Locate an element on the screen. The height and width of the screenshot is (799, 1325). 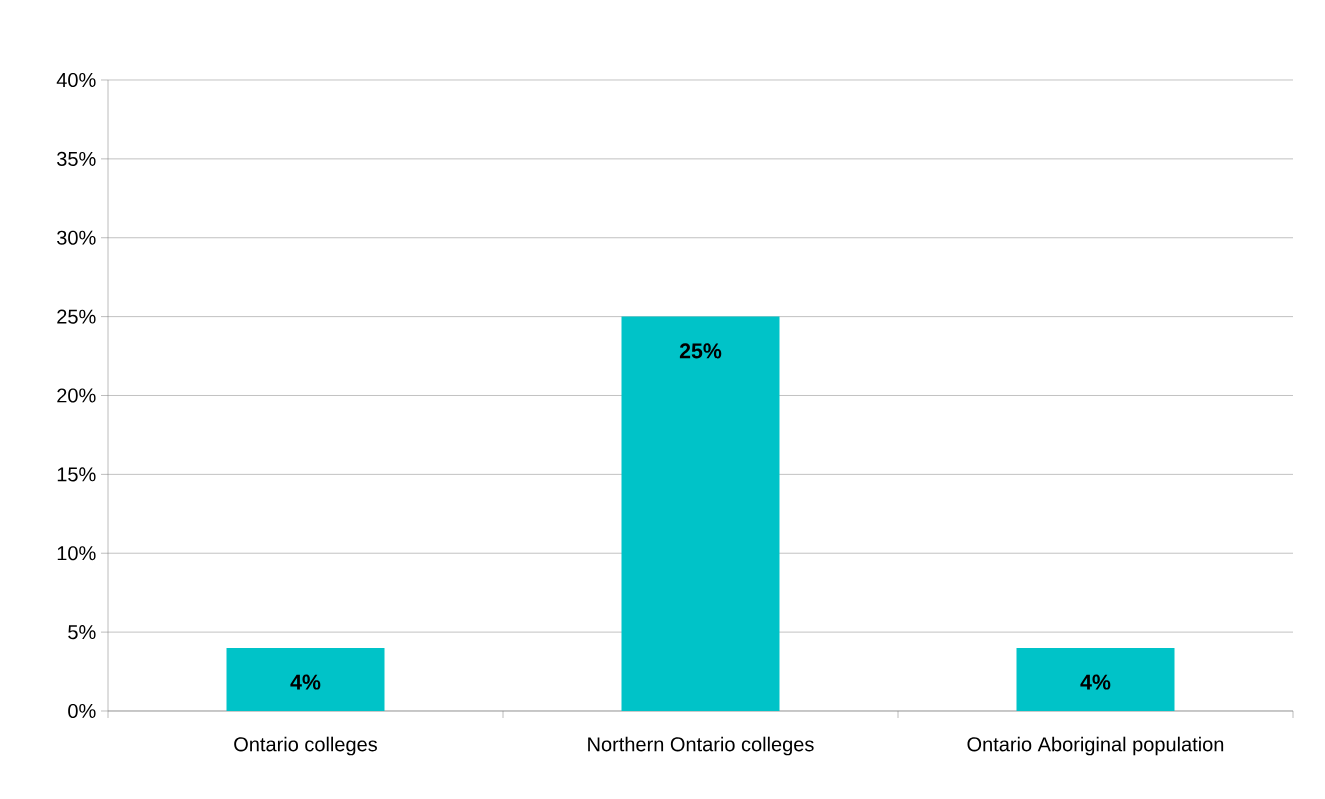
data-label: 25% is located at coordinates (700, 351).